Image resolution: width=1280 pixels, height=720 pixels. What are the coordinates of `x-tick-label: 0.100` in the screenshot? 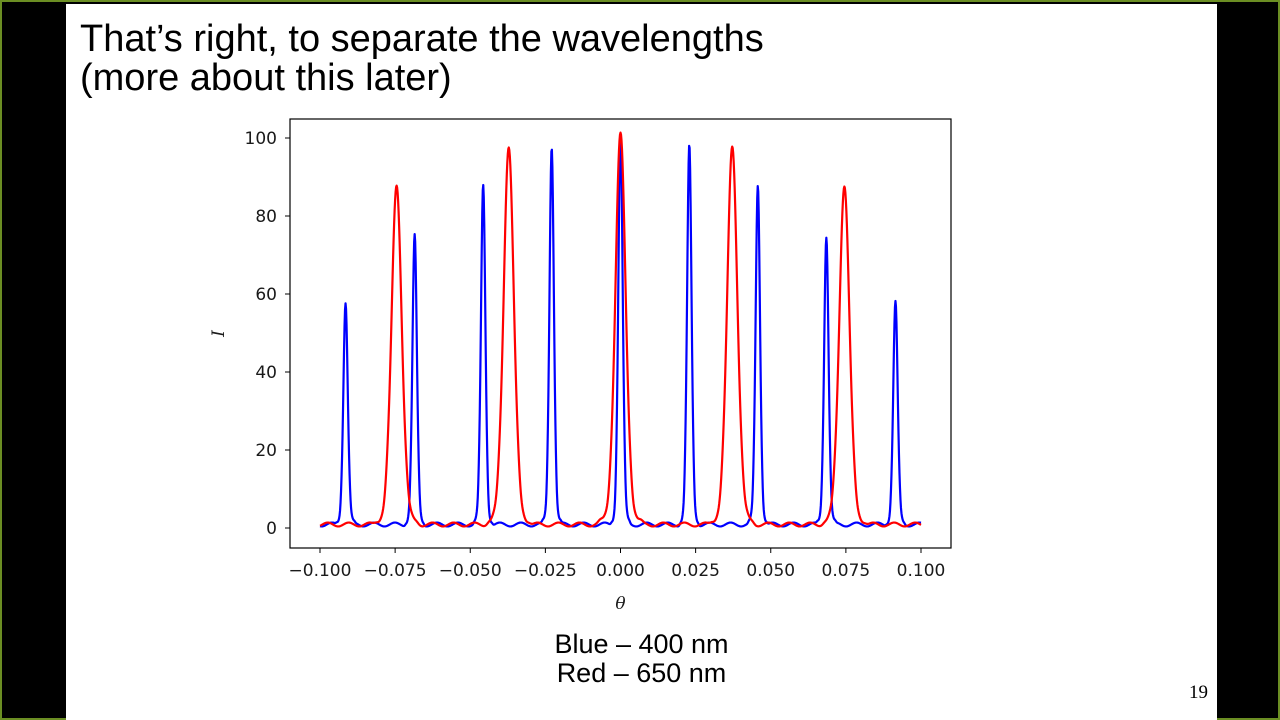 It's located at (921, 571).